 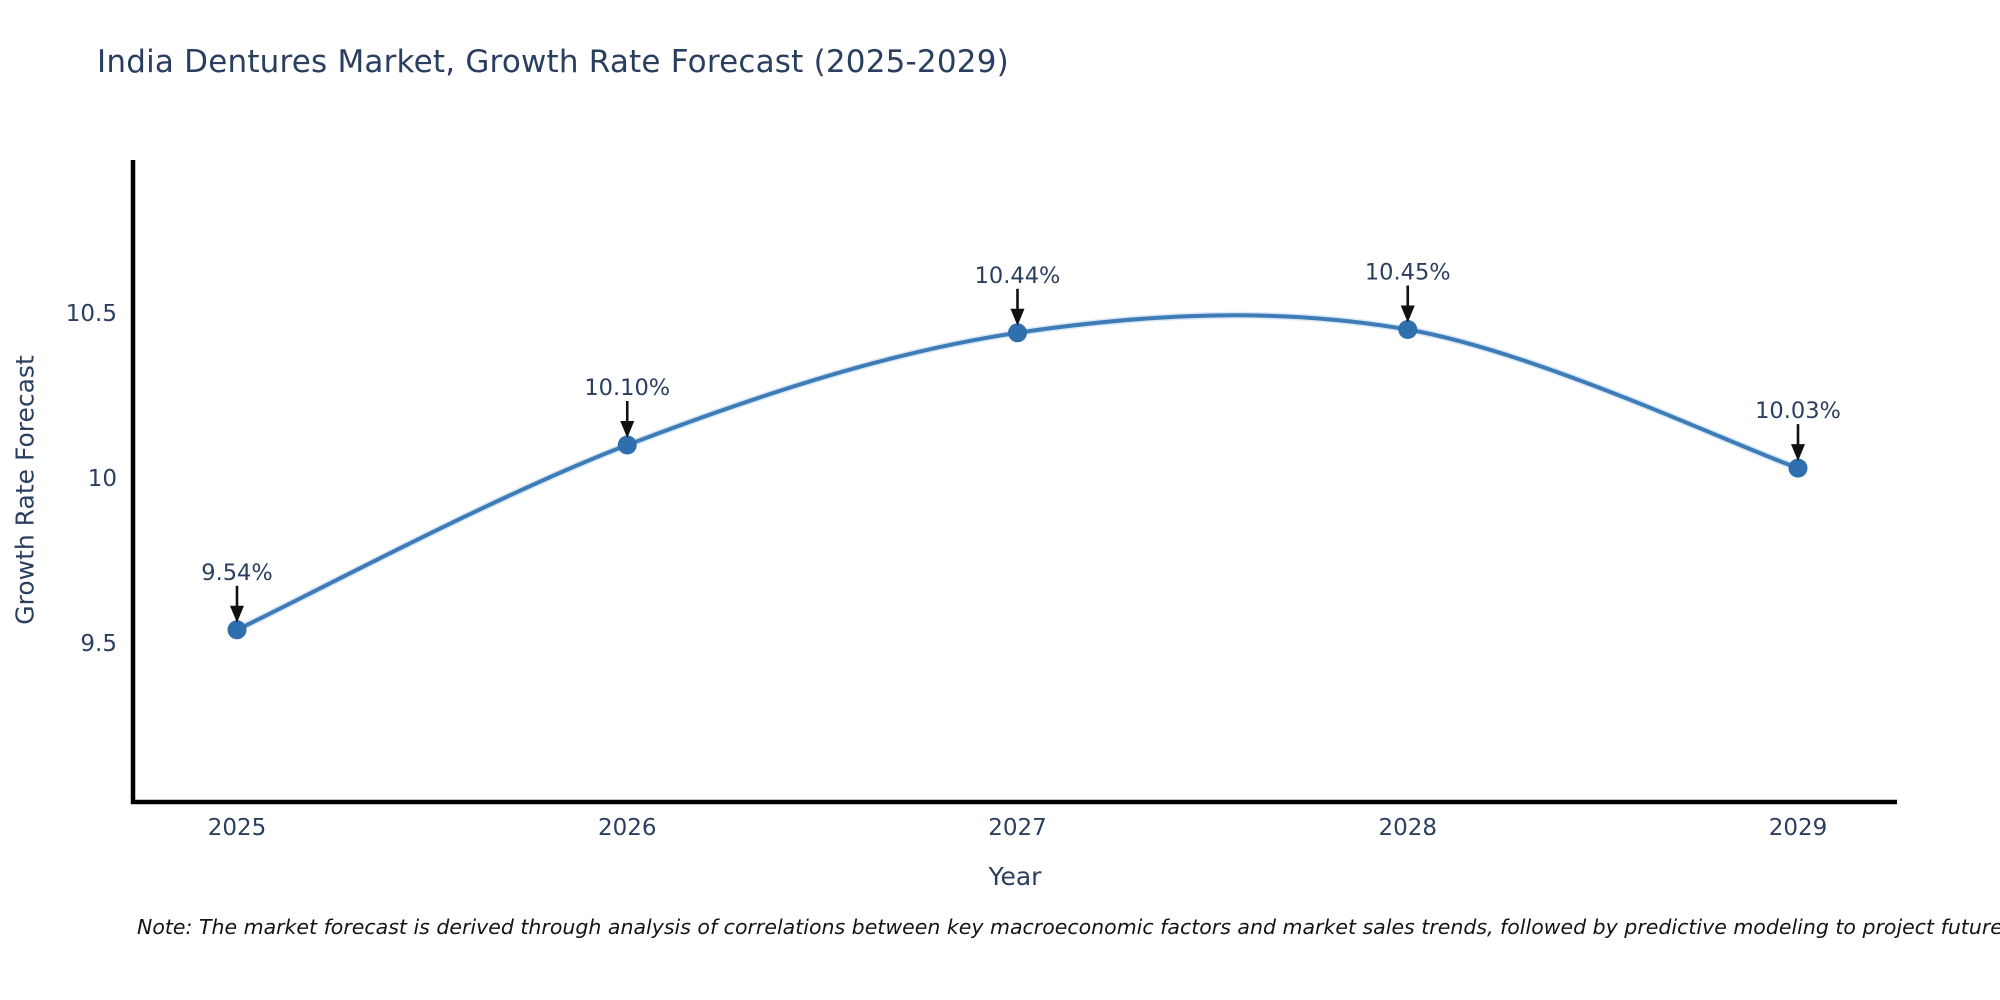 I want to click on x-tick-label: 2025, so click(x=237, y=828).